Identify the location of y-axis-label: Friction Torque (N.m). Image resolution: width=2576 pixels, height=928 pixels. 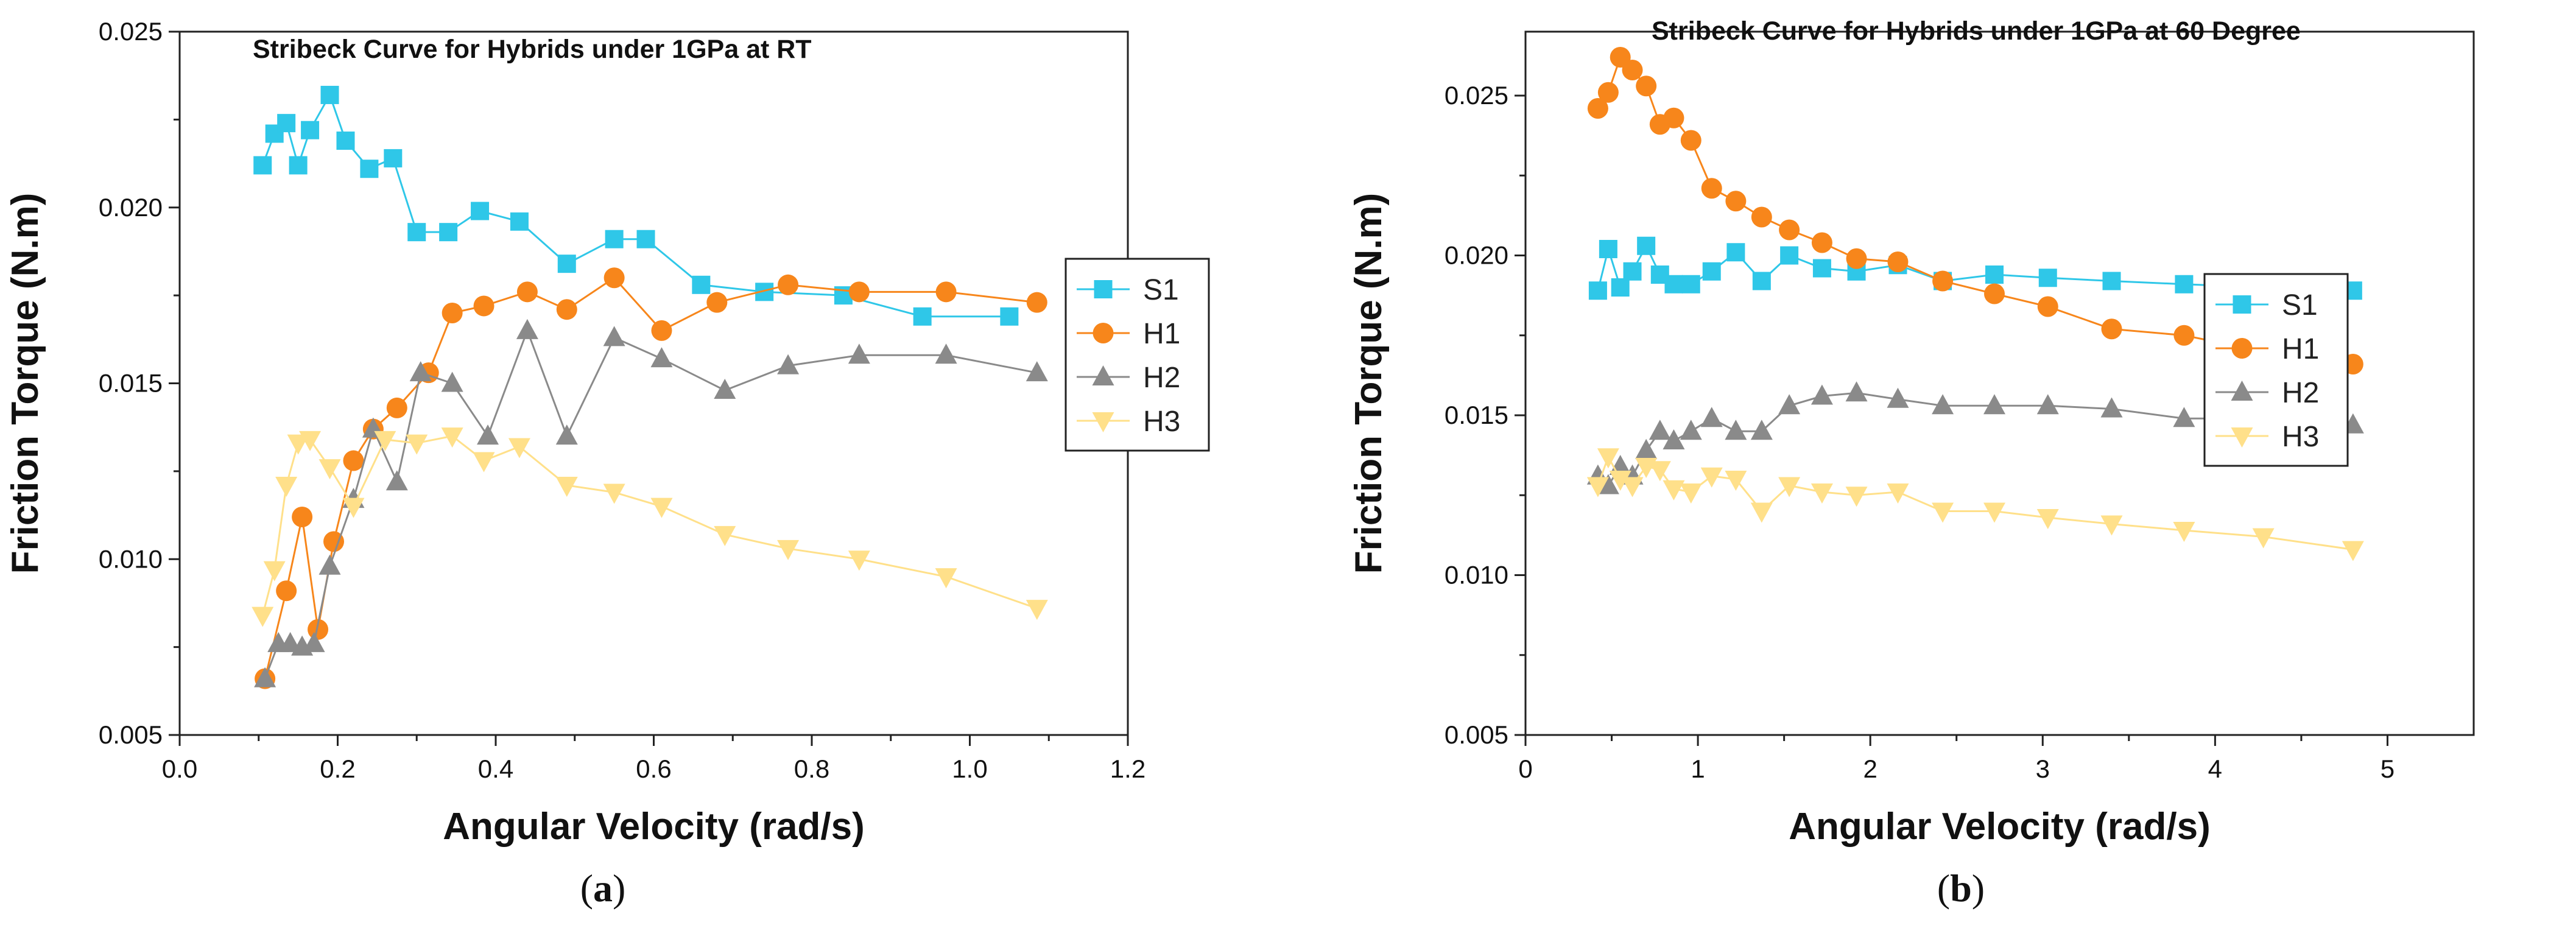
(25, 383).